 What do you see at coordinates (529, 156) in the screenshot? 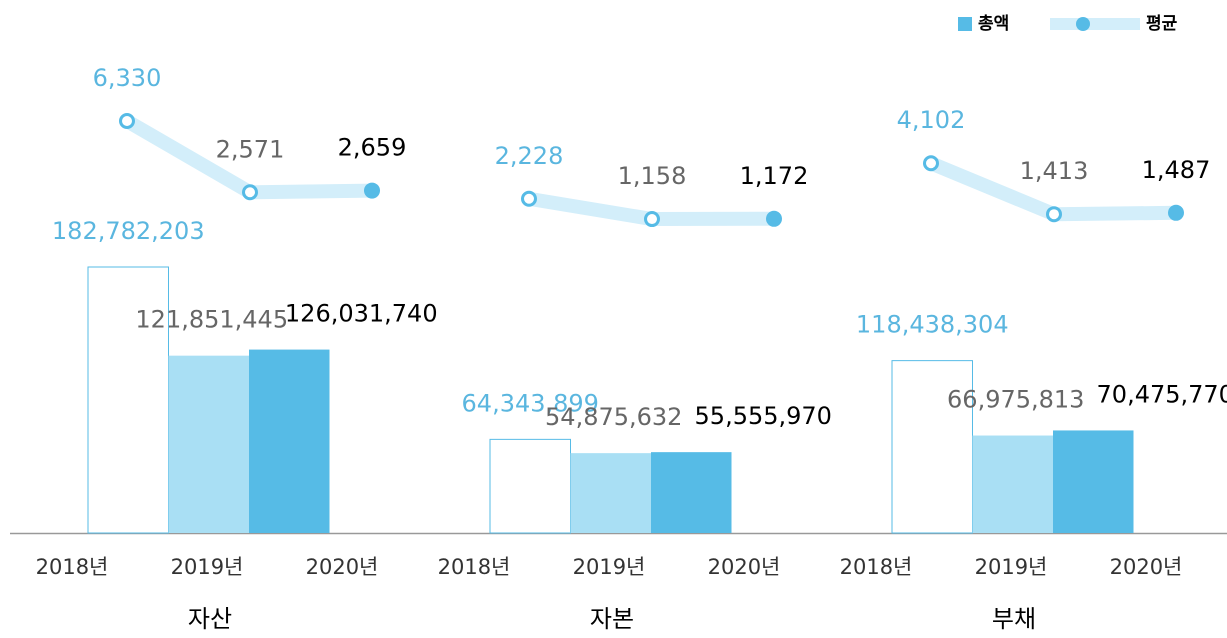
I see `data-label: 2,228` at bounding box center [529, 156].